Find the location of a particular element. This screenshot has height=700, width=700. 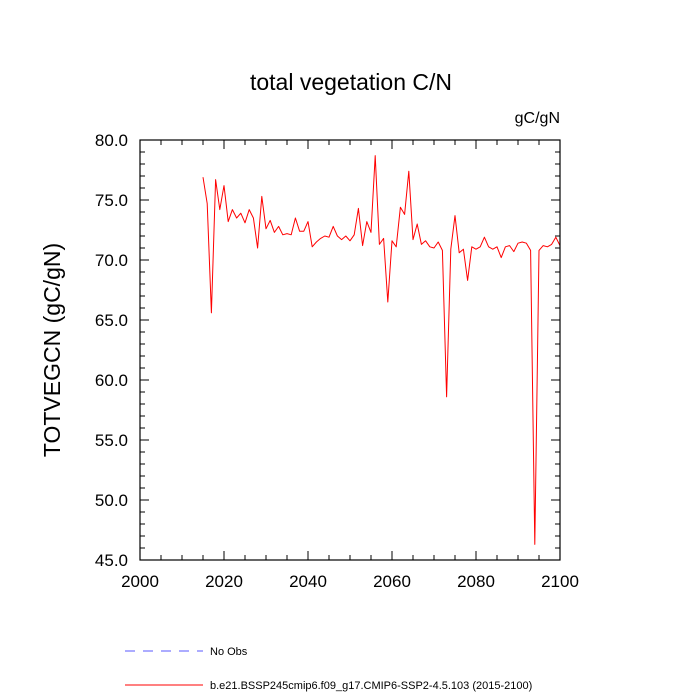

x-tick-label: 2020 is located at coordinates (224, 581).